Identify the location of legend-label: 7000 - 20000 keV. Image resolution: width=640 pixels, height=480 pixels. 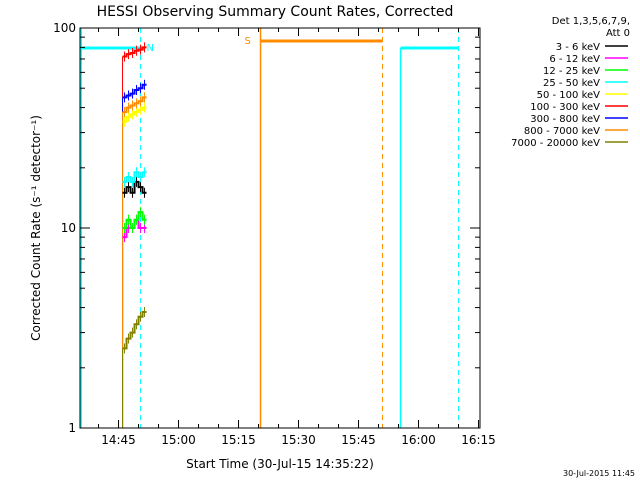
(555, 143).